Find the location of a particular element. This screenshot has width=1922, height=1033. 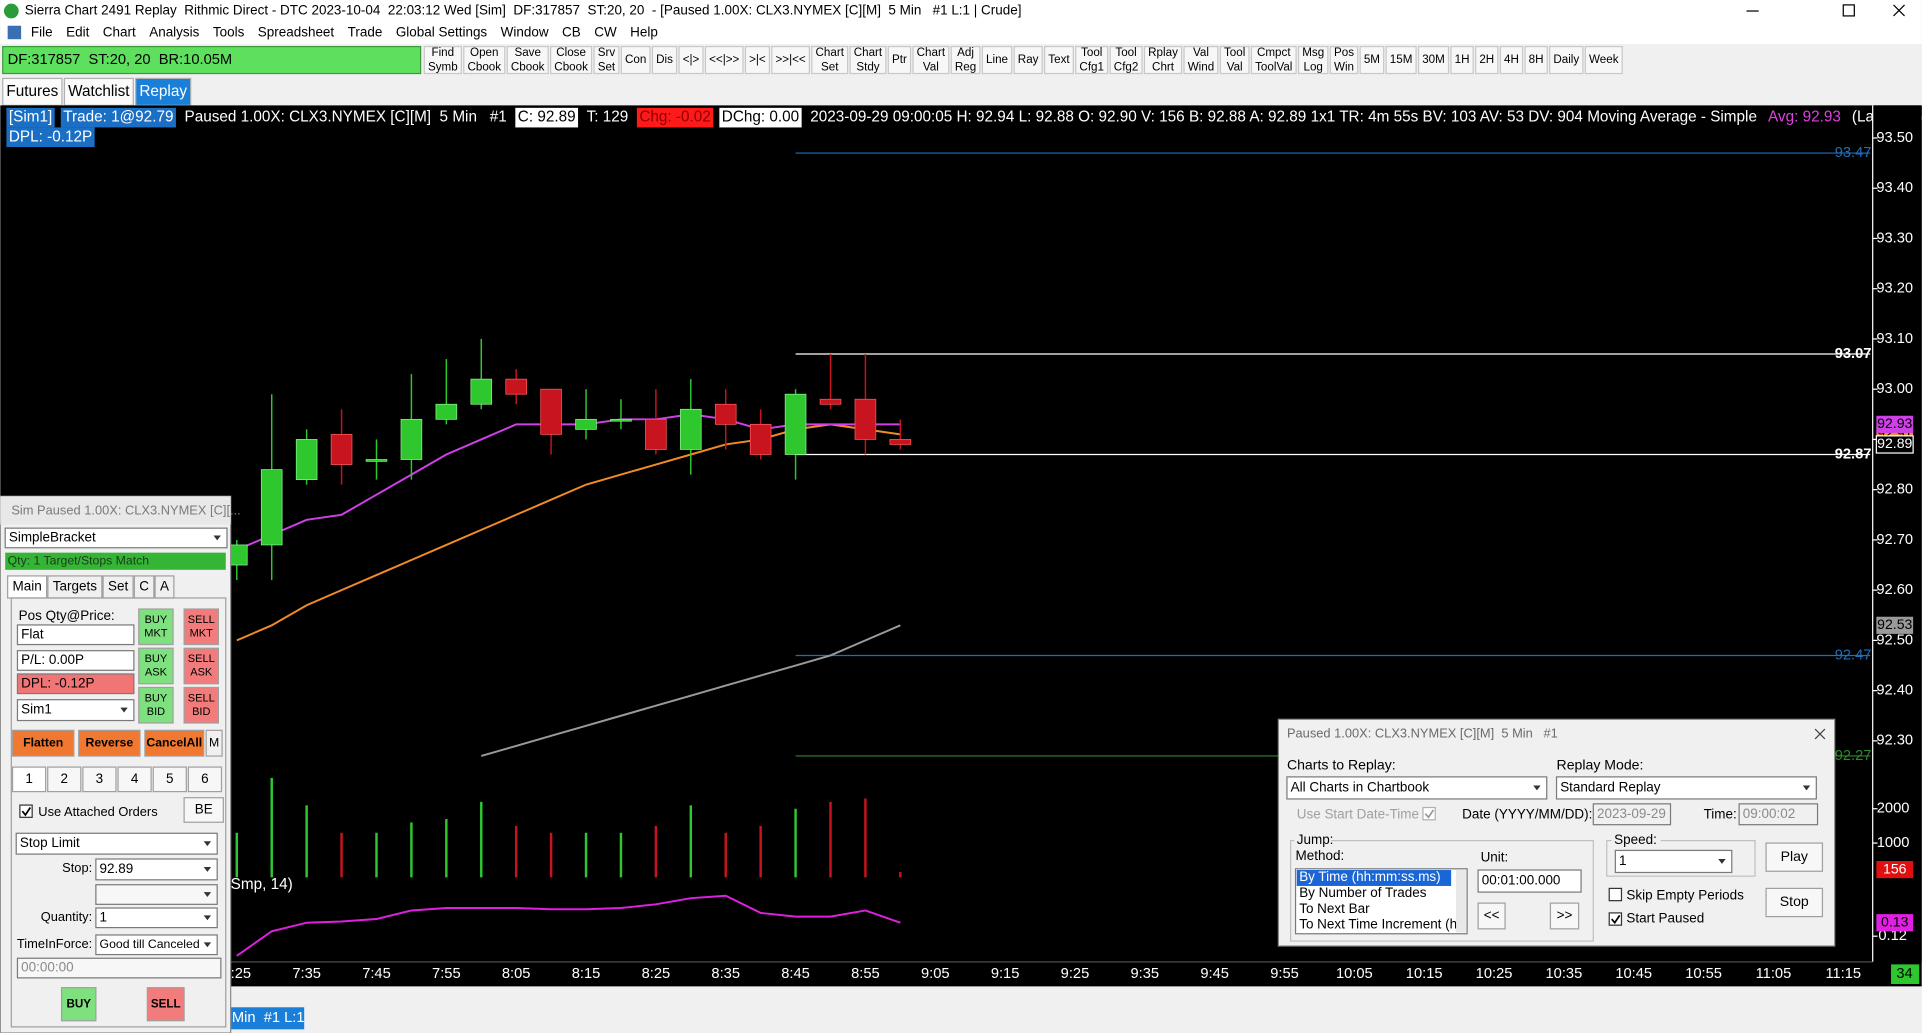

skip-checkbox is located at coordinates (1615, 894).